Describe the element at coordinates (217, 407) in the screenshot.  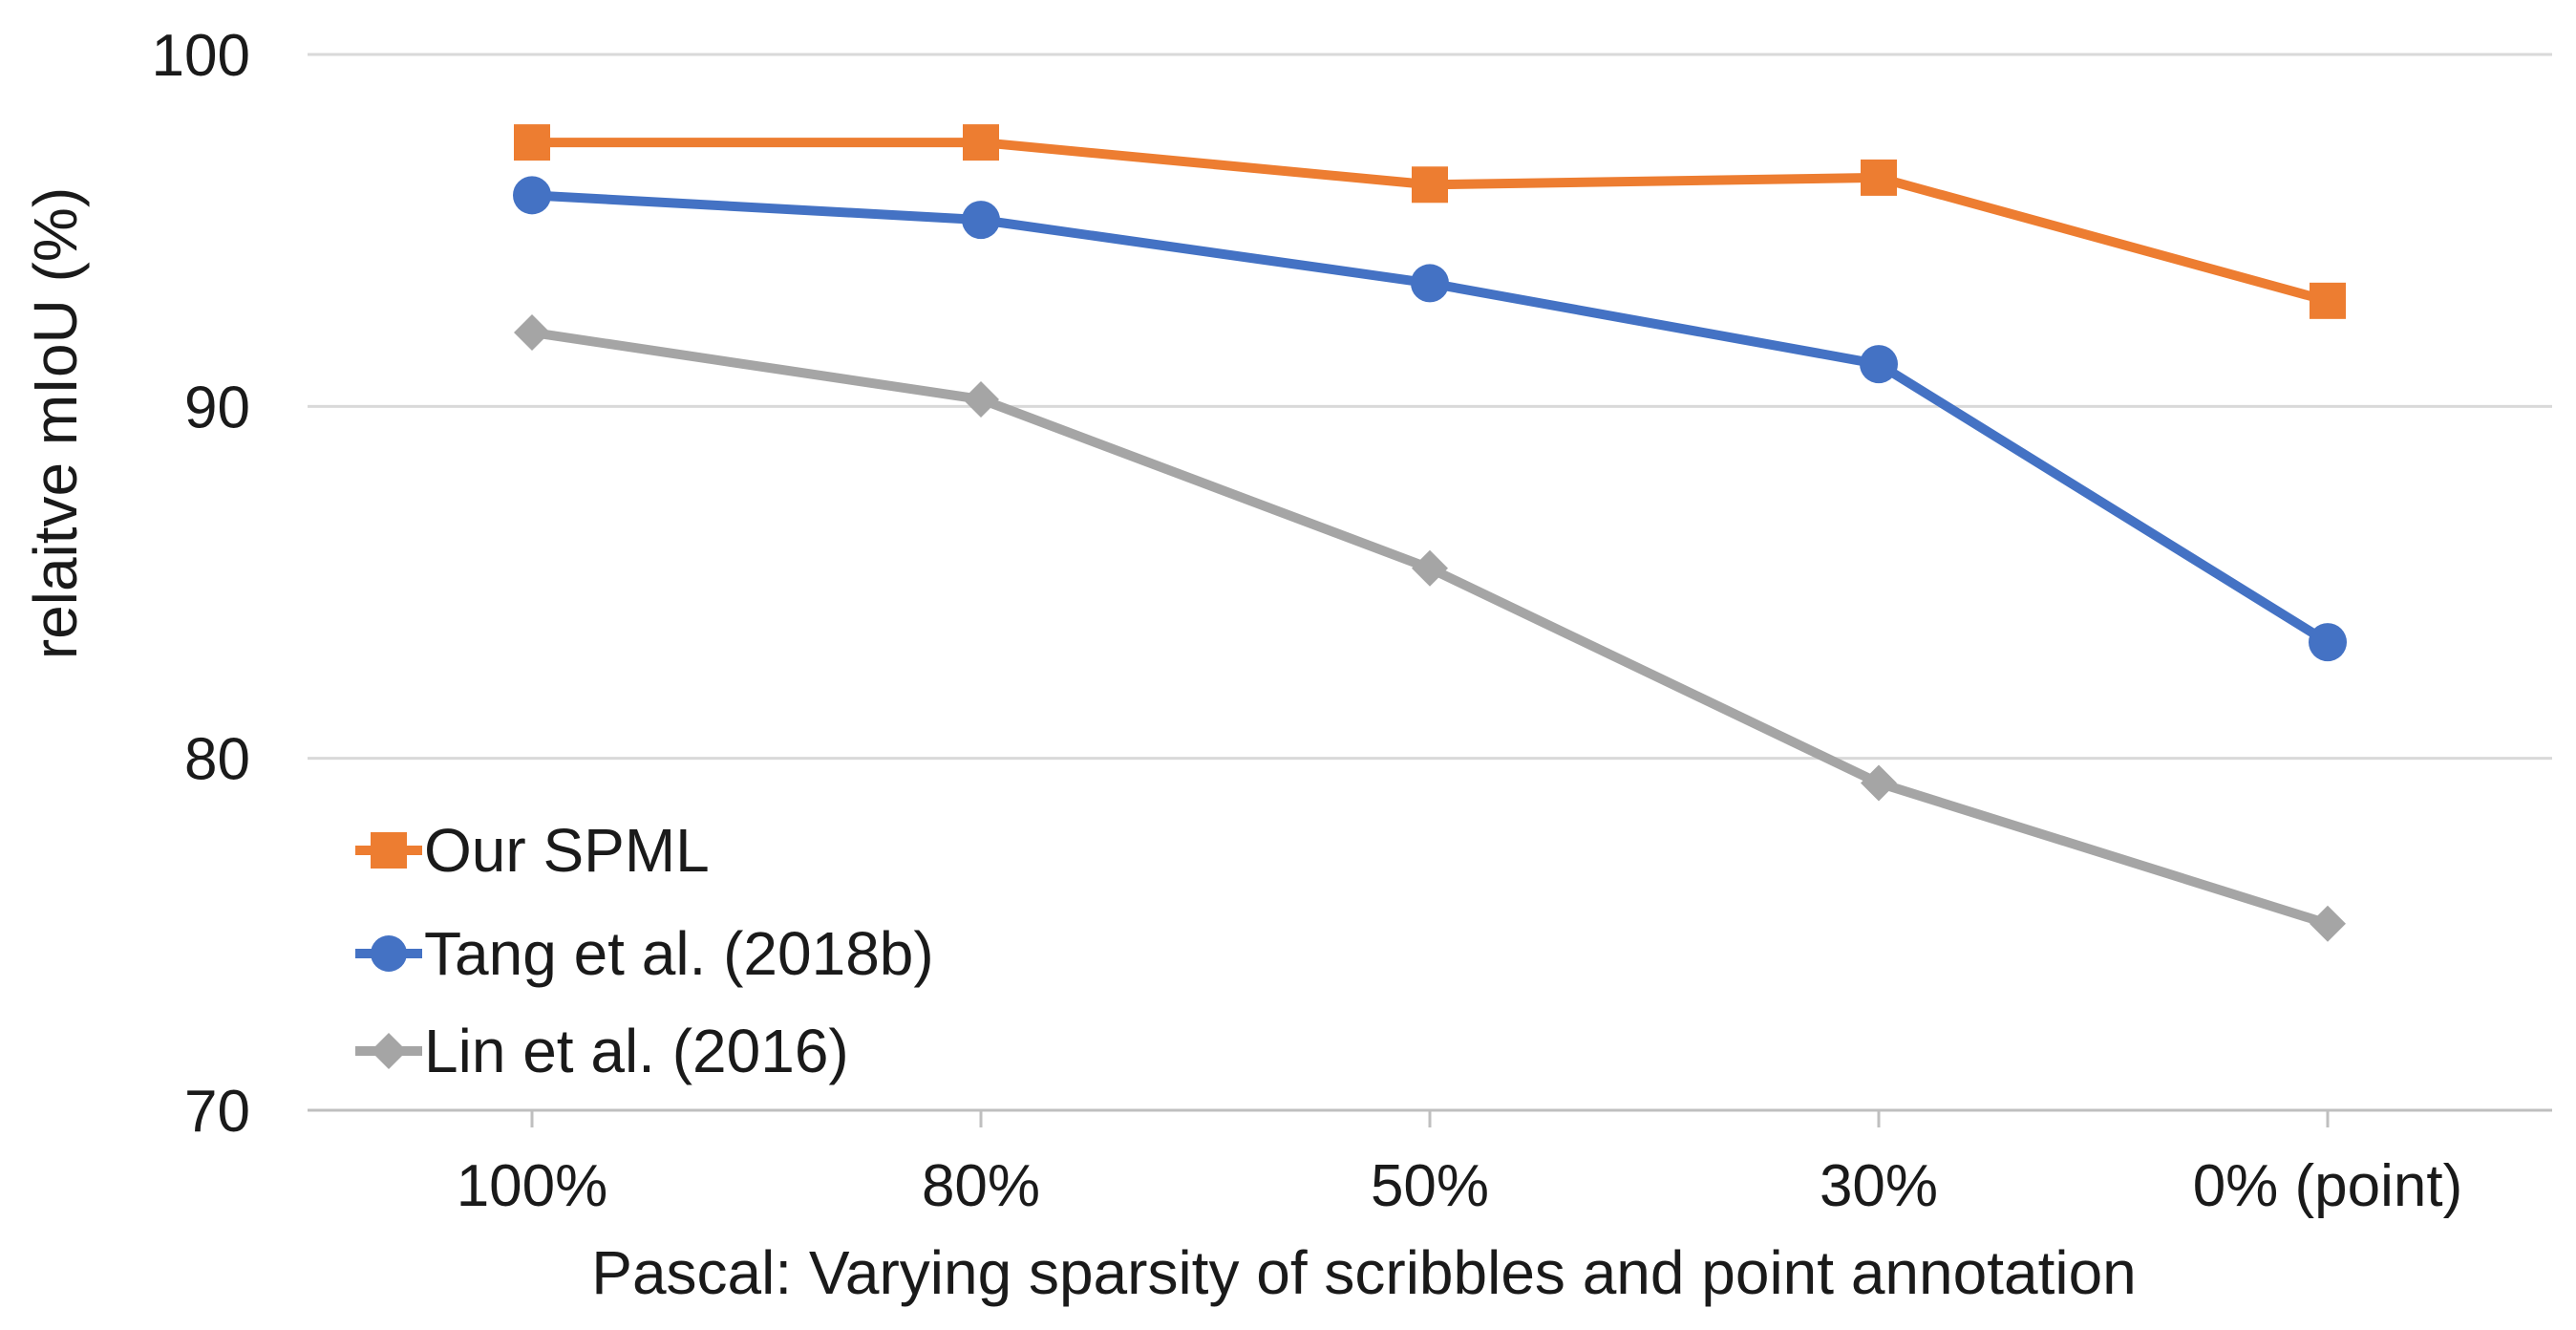
I see `y-tick-label: 90` at that location.